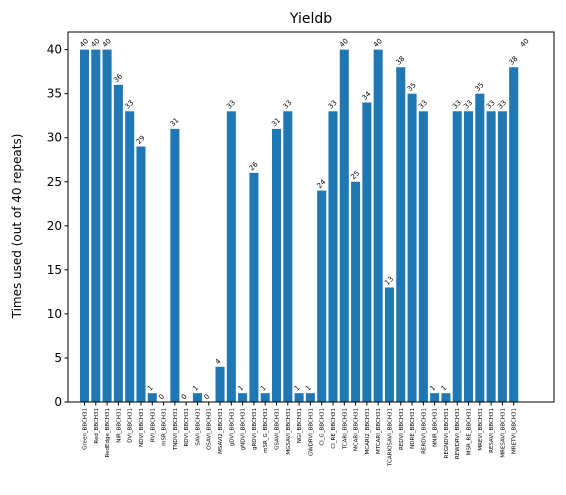  Describe the element at coordinates (54, 314) in the screenshot. I see `y-tick-label: 10` at that location.